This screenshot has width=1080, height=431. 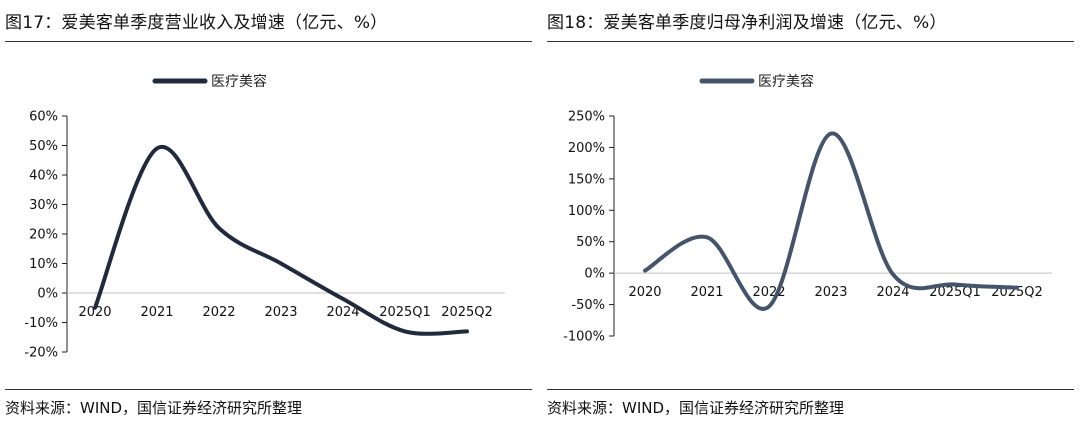 I want to click on y-tick-label: 250%, so click(x=586, y=117).